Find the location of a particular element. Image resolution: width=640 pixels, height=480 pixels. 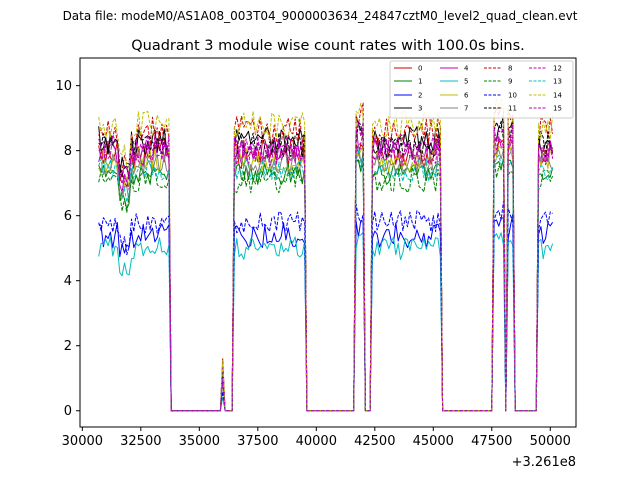

x-offset-label: +3.261e8 is located at coordinates (544, 462).